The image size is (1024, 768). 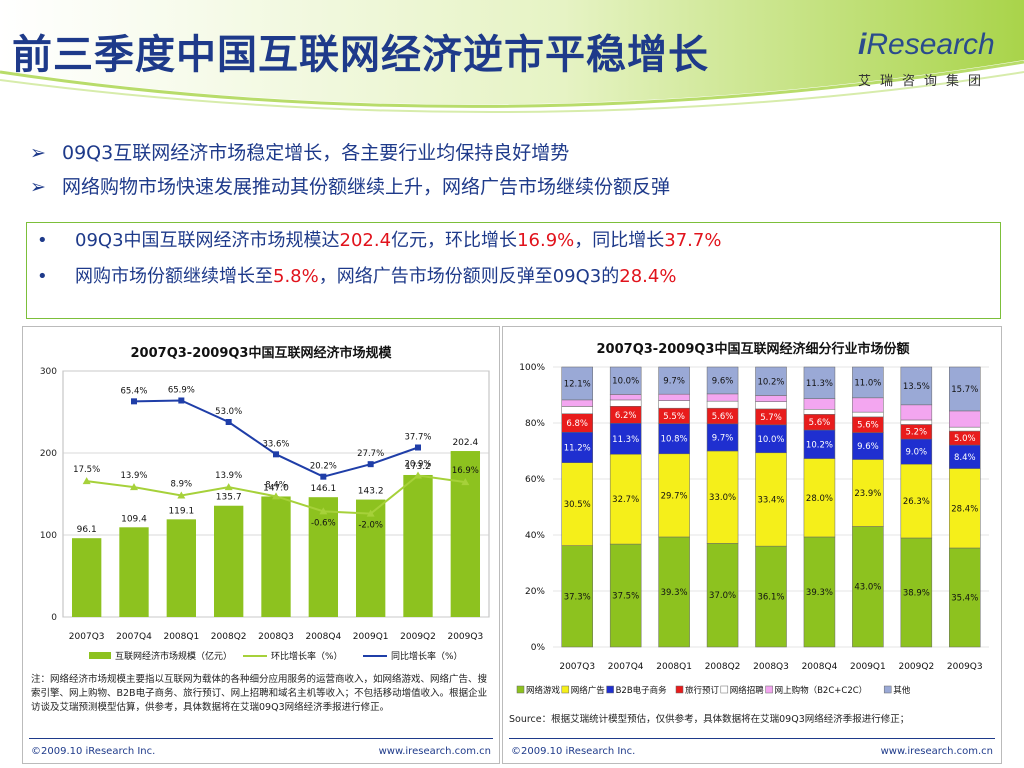 What do you see at coordinates (182, 485) in the screenshot?
I see `mom-label: 8.9%` at bounding box center [182, 485].